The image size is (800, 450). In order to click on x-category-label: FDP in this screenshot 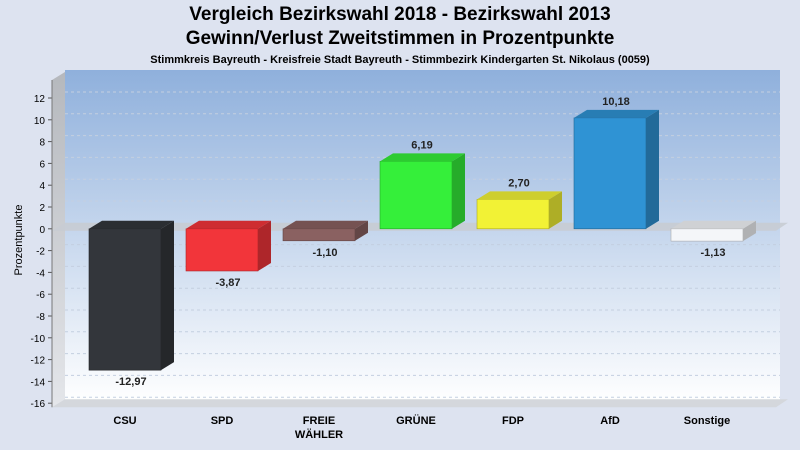, I will do `click(513, 421)`.